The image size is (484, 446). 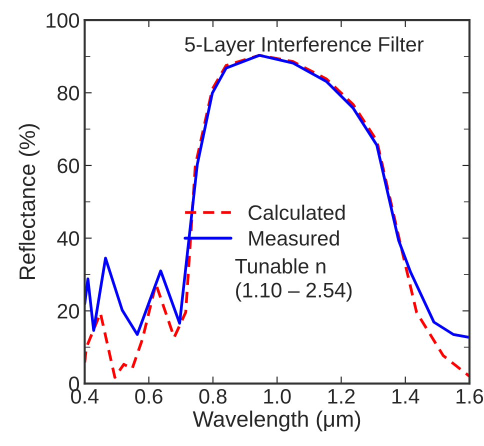 I want to click on text: 5-Layer Interference Filter, so click(x=304, y=46).